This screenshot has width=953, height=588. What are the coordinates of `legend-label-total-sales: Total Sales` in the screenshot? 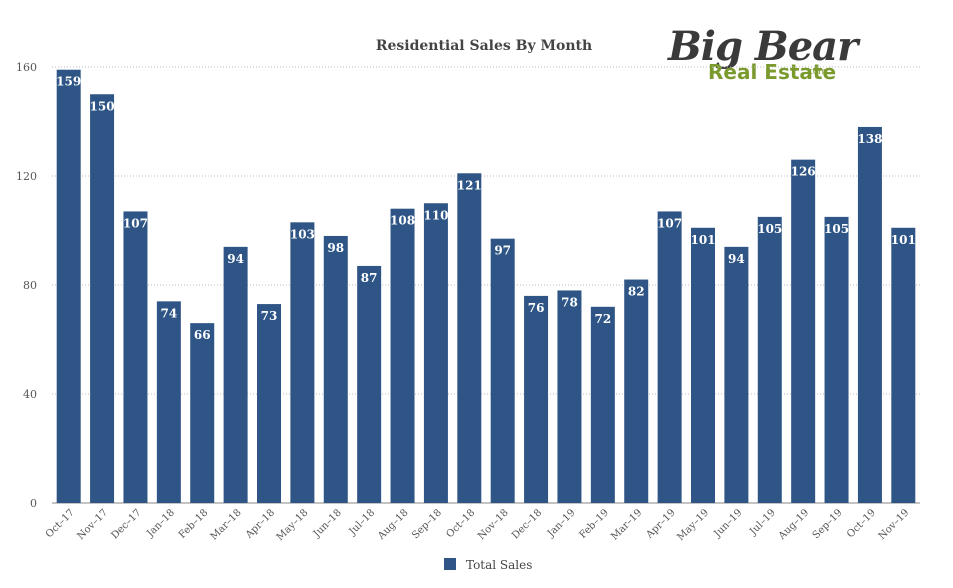 It's located at (499, 565).